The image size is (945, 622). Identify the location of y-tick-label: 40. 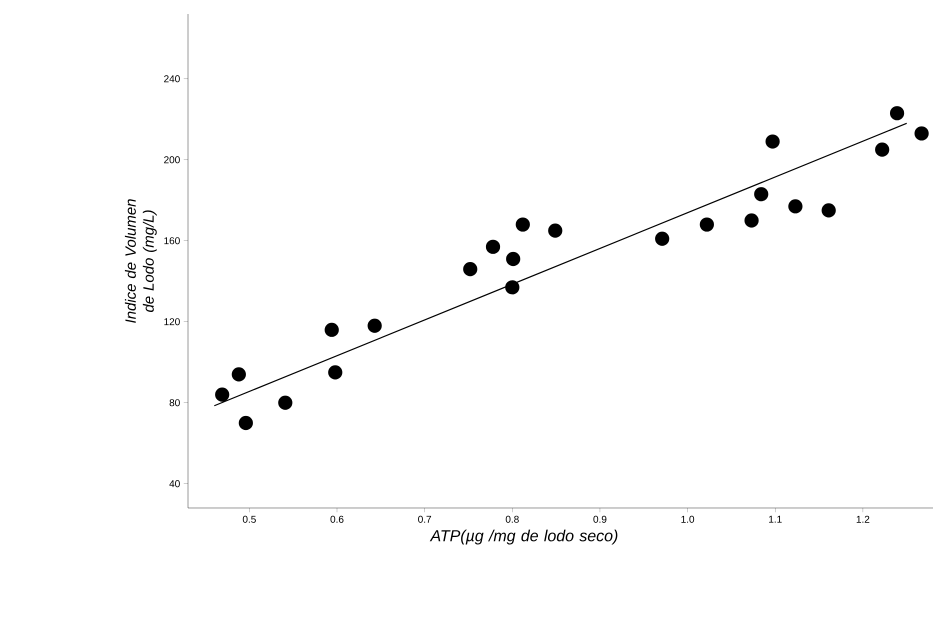
(174, 484).